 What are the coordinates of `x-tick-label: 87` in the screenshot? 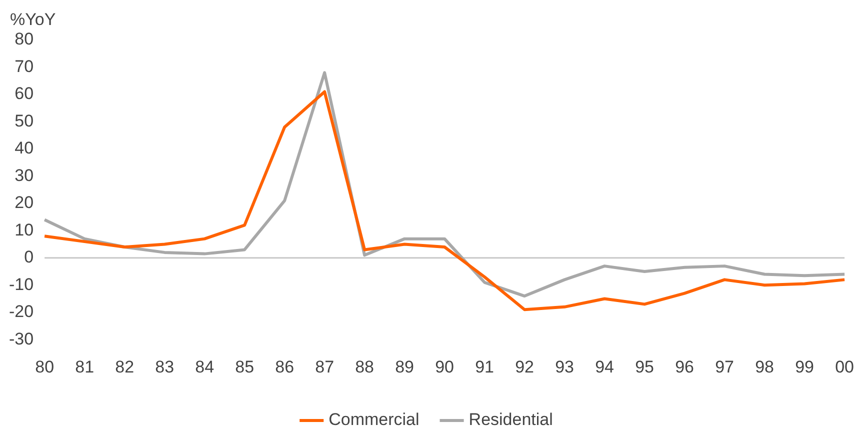 It's located at (324, 366).